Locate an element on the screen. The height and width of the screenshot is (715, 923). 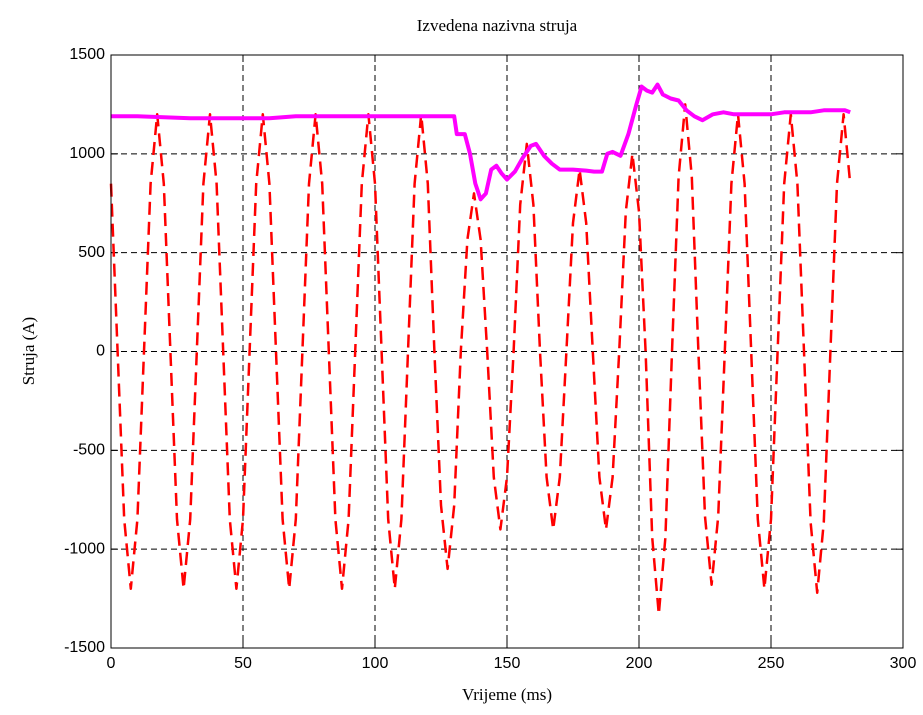
y-tick-label: -1500 is located at coordinates (84, 647).